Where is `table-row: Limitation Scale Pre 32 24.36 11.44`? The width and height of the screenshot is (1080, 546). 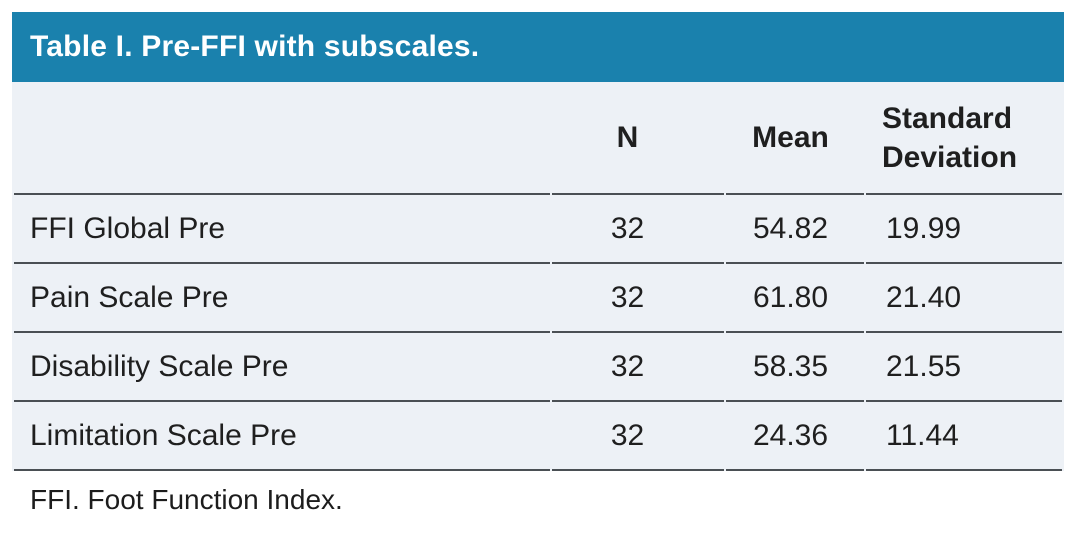
table-row: Limitation Scale Pre 32 24.36 11.44 is located at coordinates (538, 436).